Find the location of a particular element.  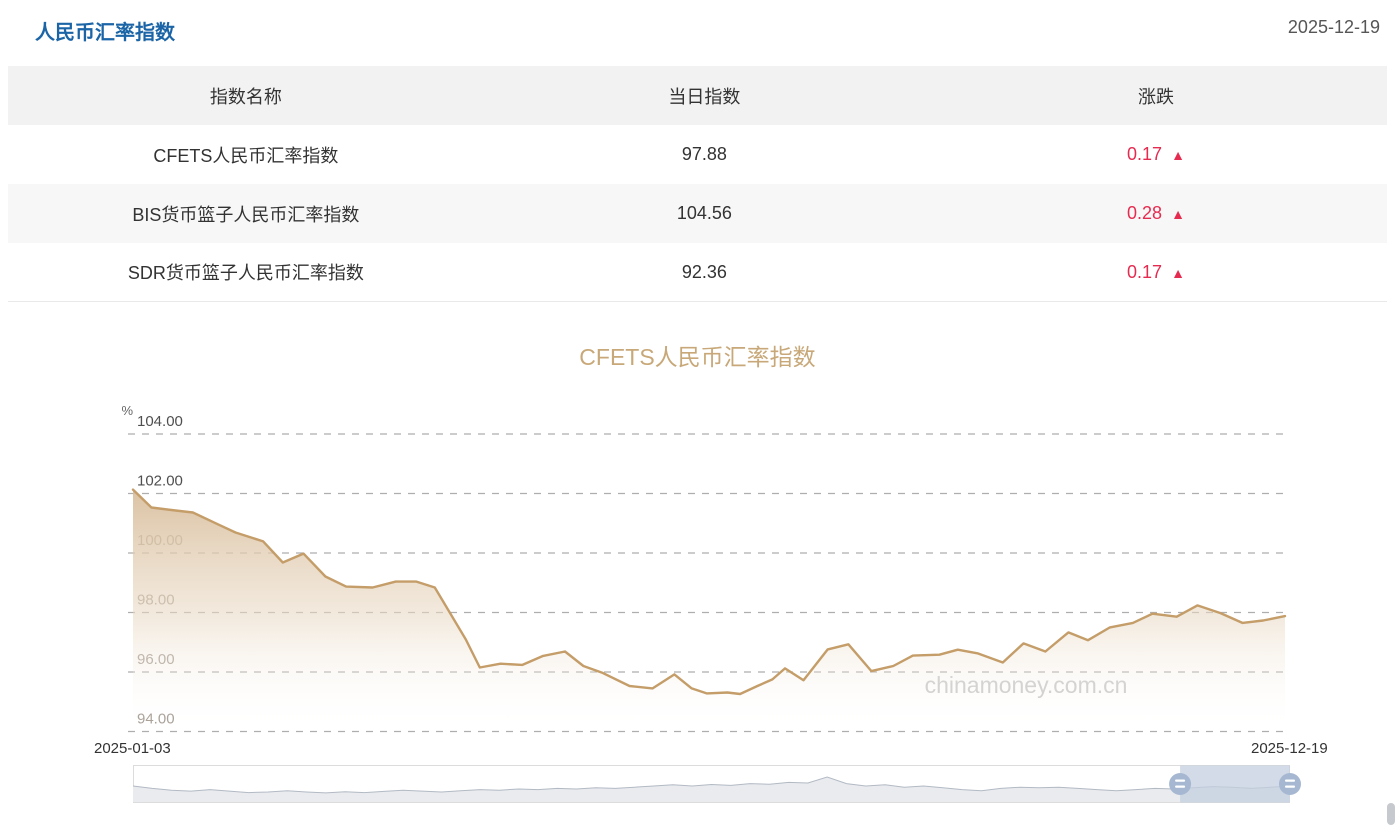

x-axis-end-label: 2025-12-19 is located at coordinates (1289, 748).